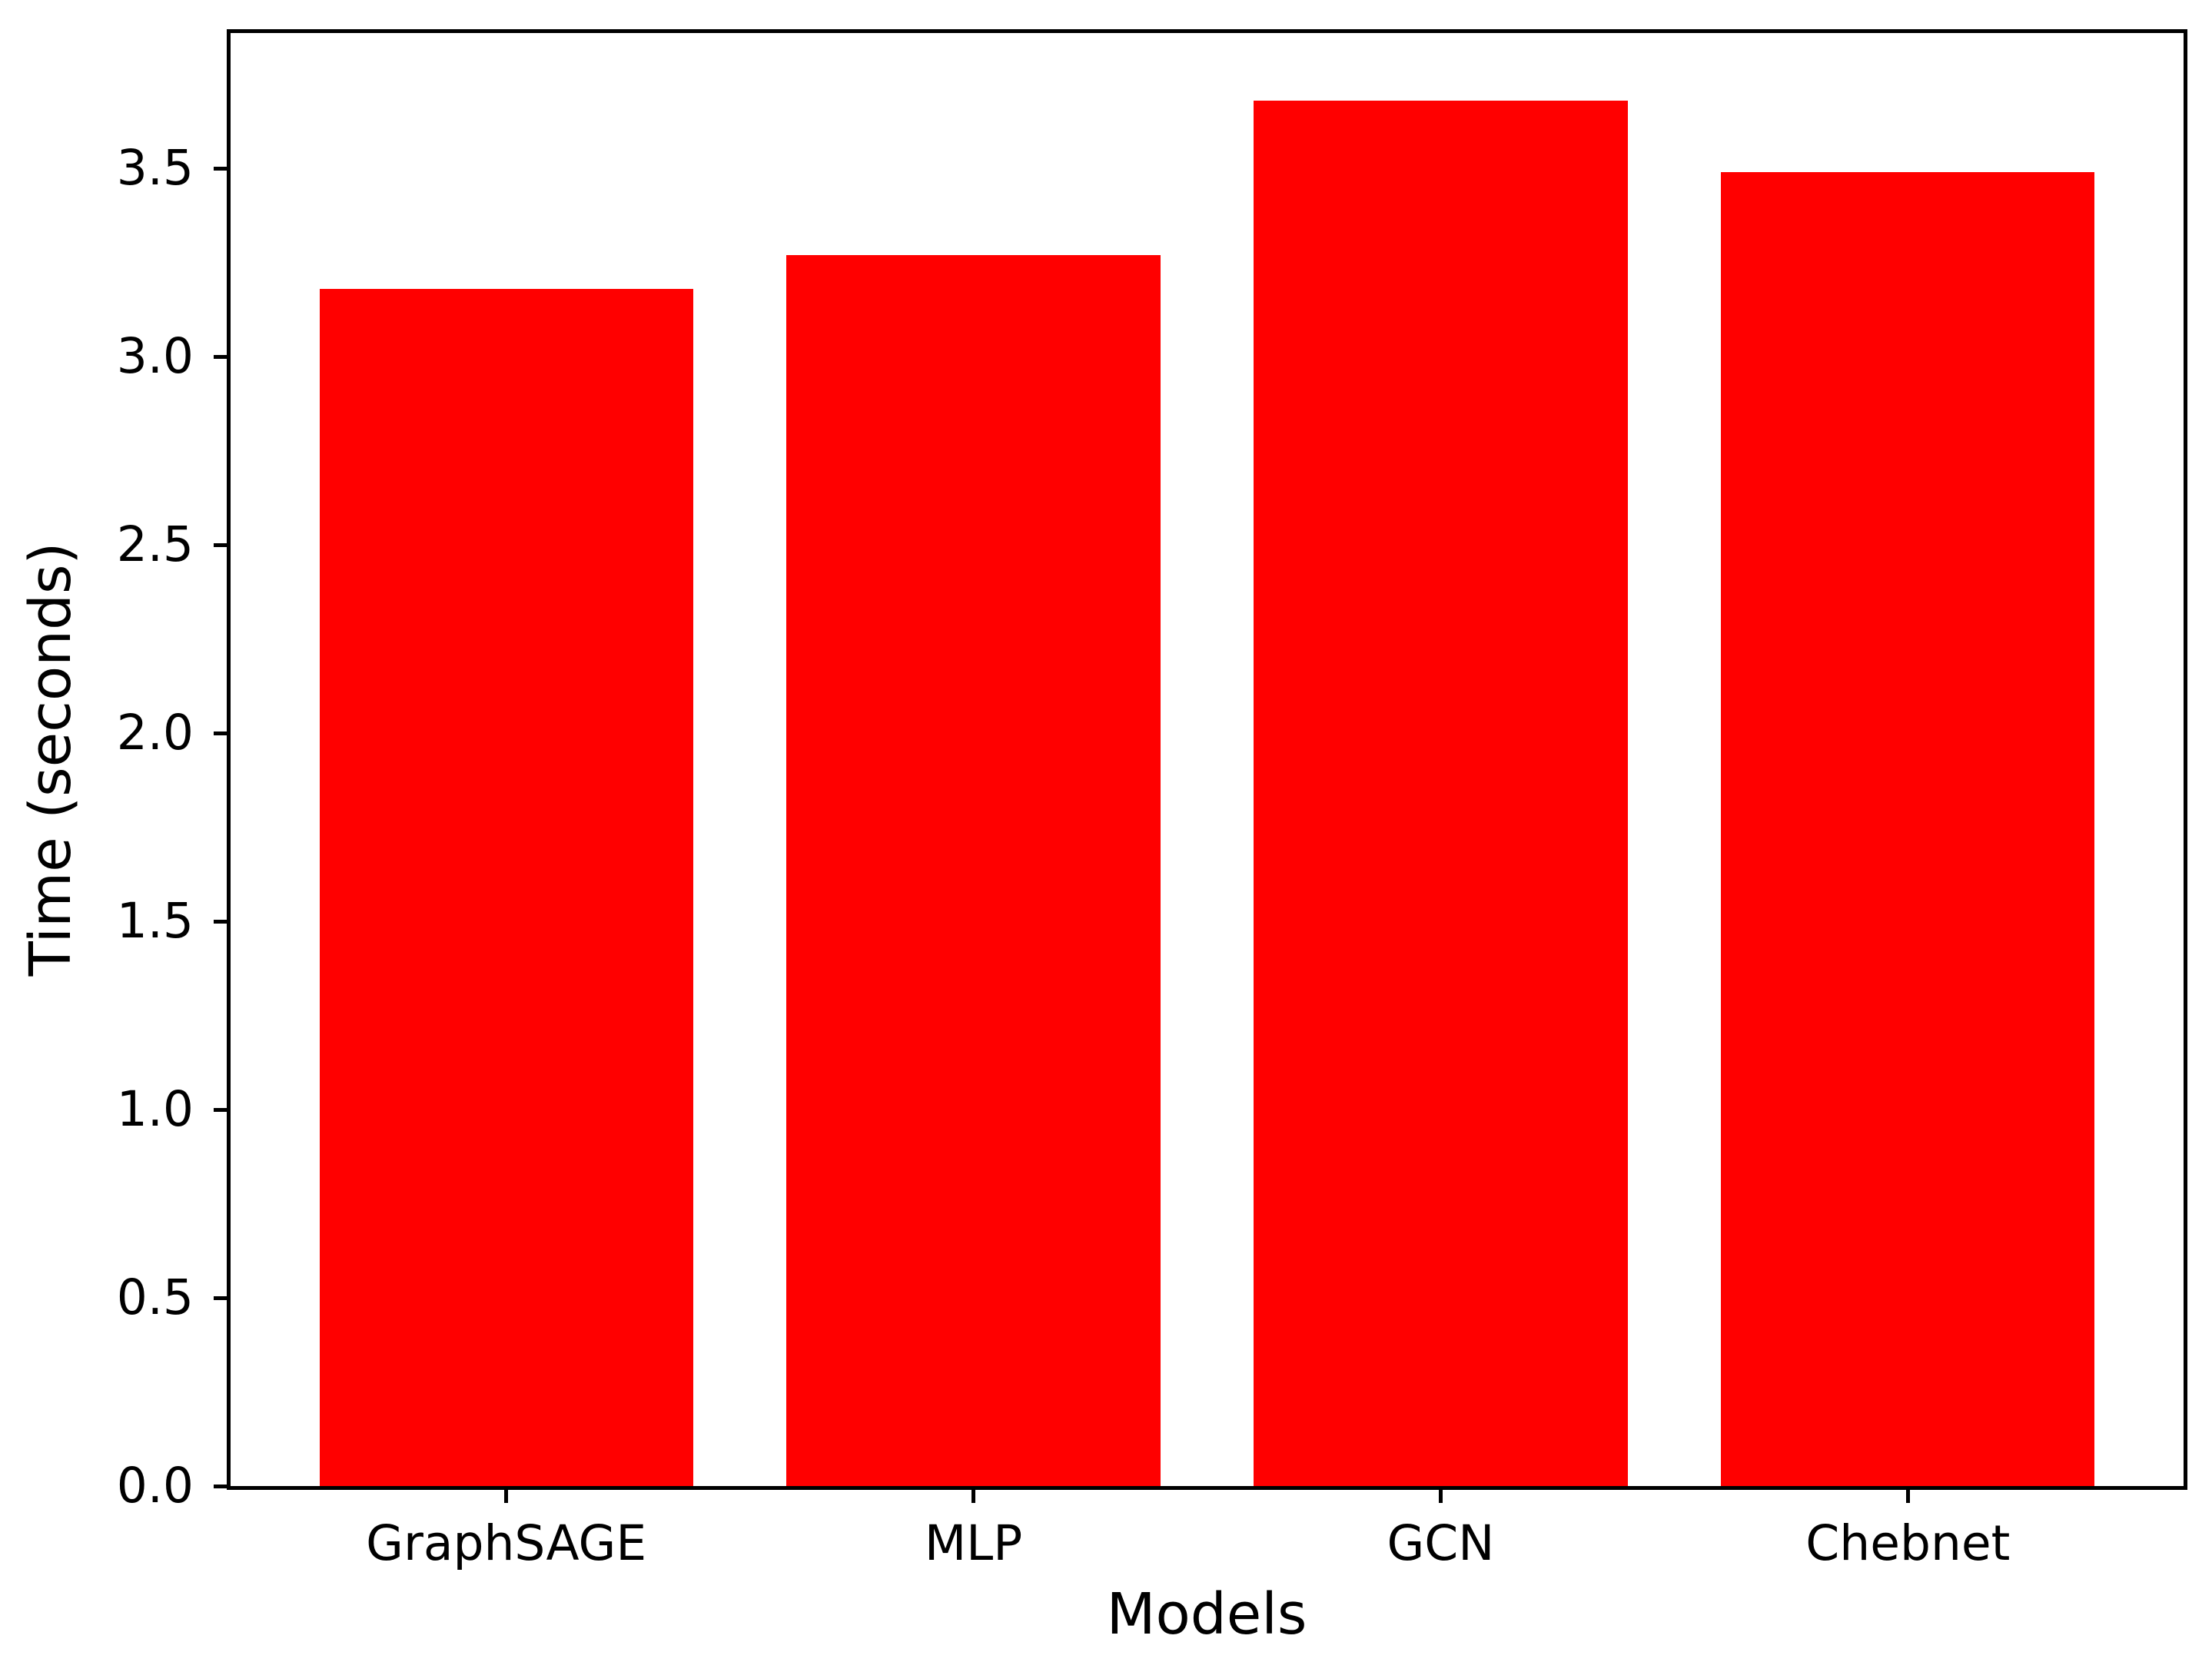 The width and height of the screenshot is (2212, 1662). Describe the element at coordinates (222, 356) in the screenshot. I see `y-tick-mark-3.0` at that location.